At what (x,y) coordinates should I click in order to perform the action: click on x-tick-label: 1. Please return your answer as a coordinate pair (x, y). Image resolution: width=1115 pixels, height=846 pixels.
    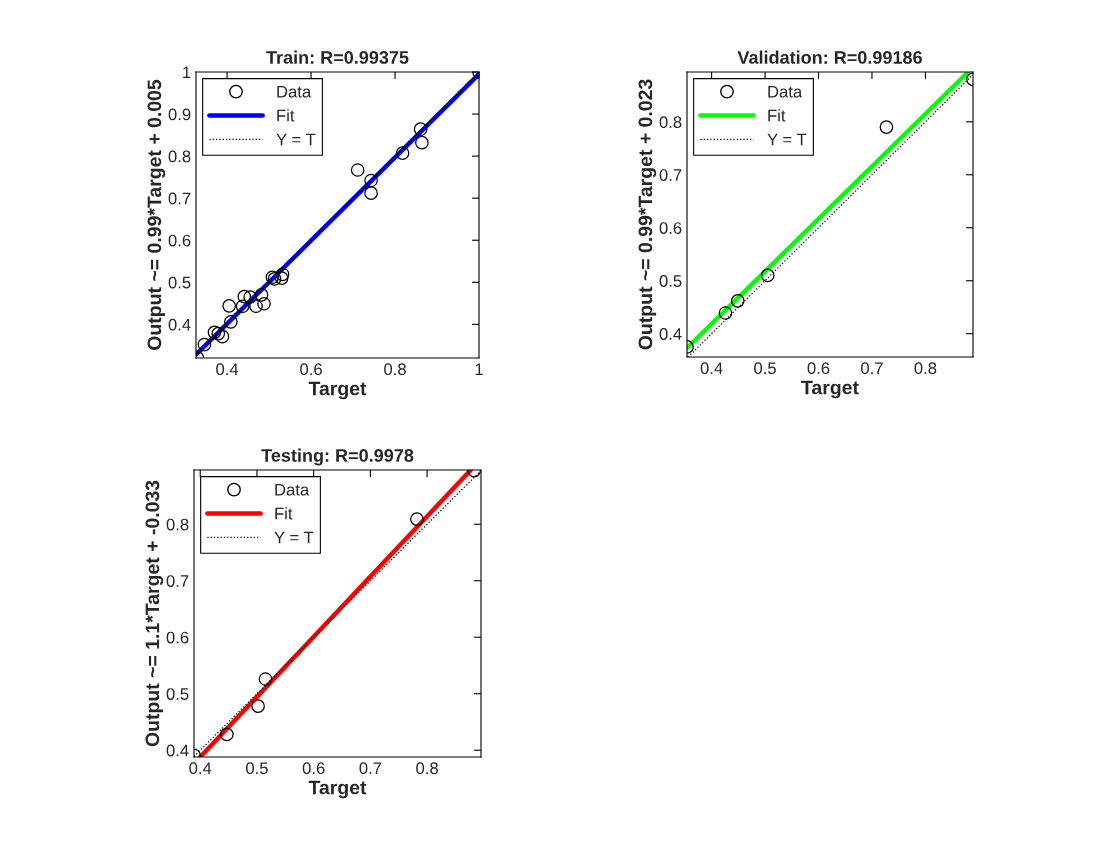
    Looking at the image, I should click on (479, 369).